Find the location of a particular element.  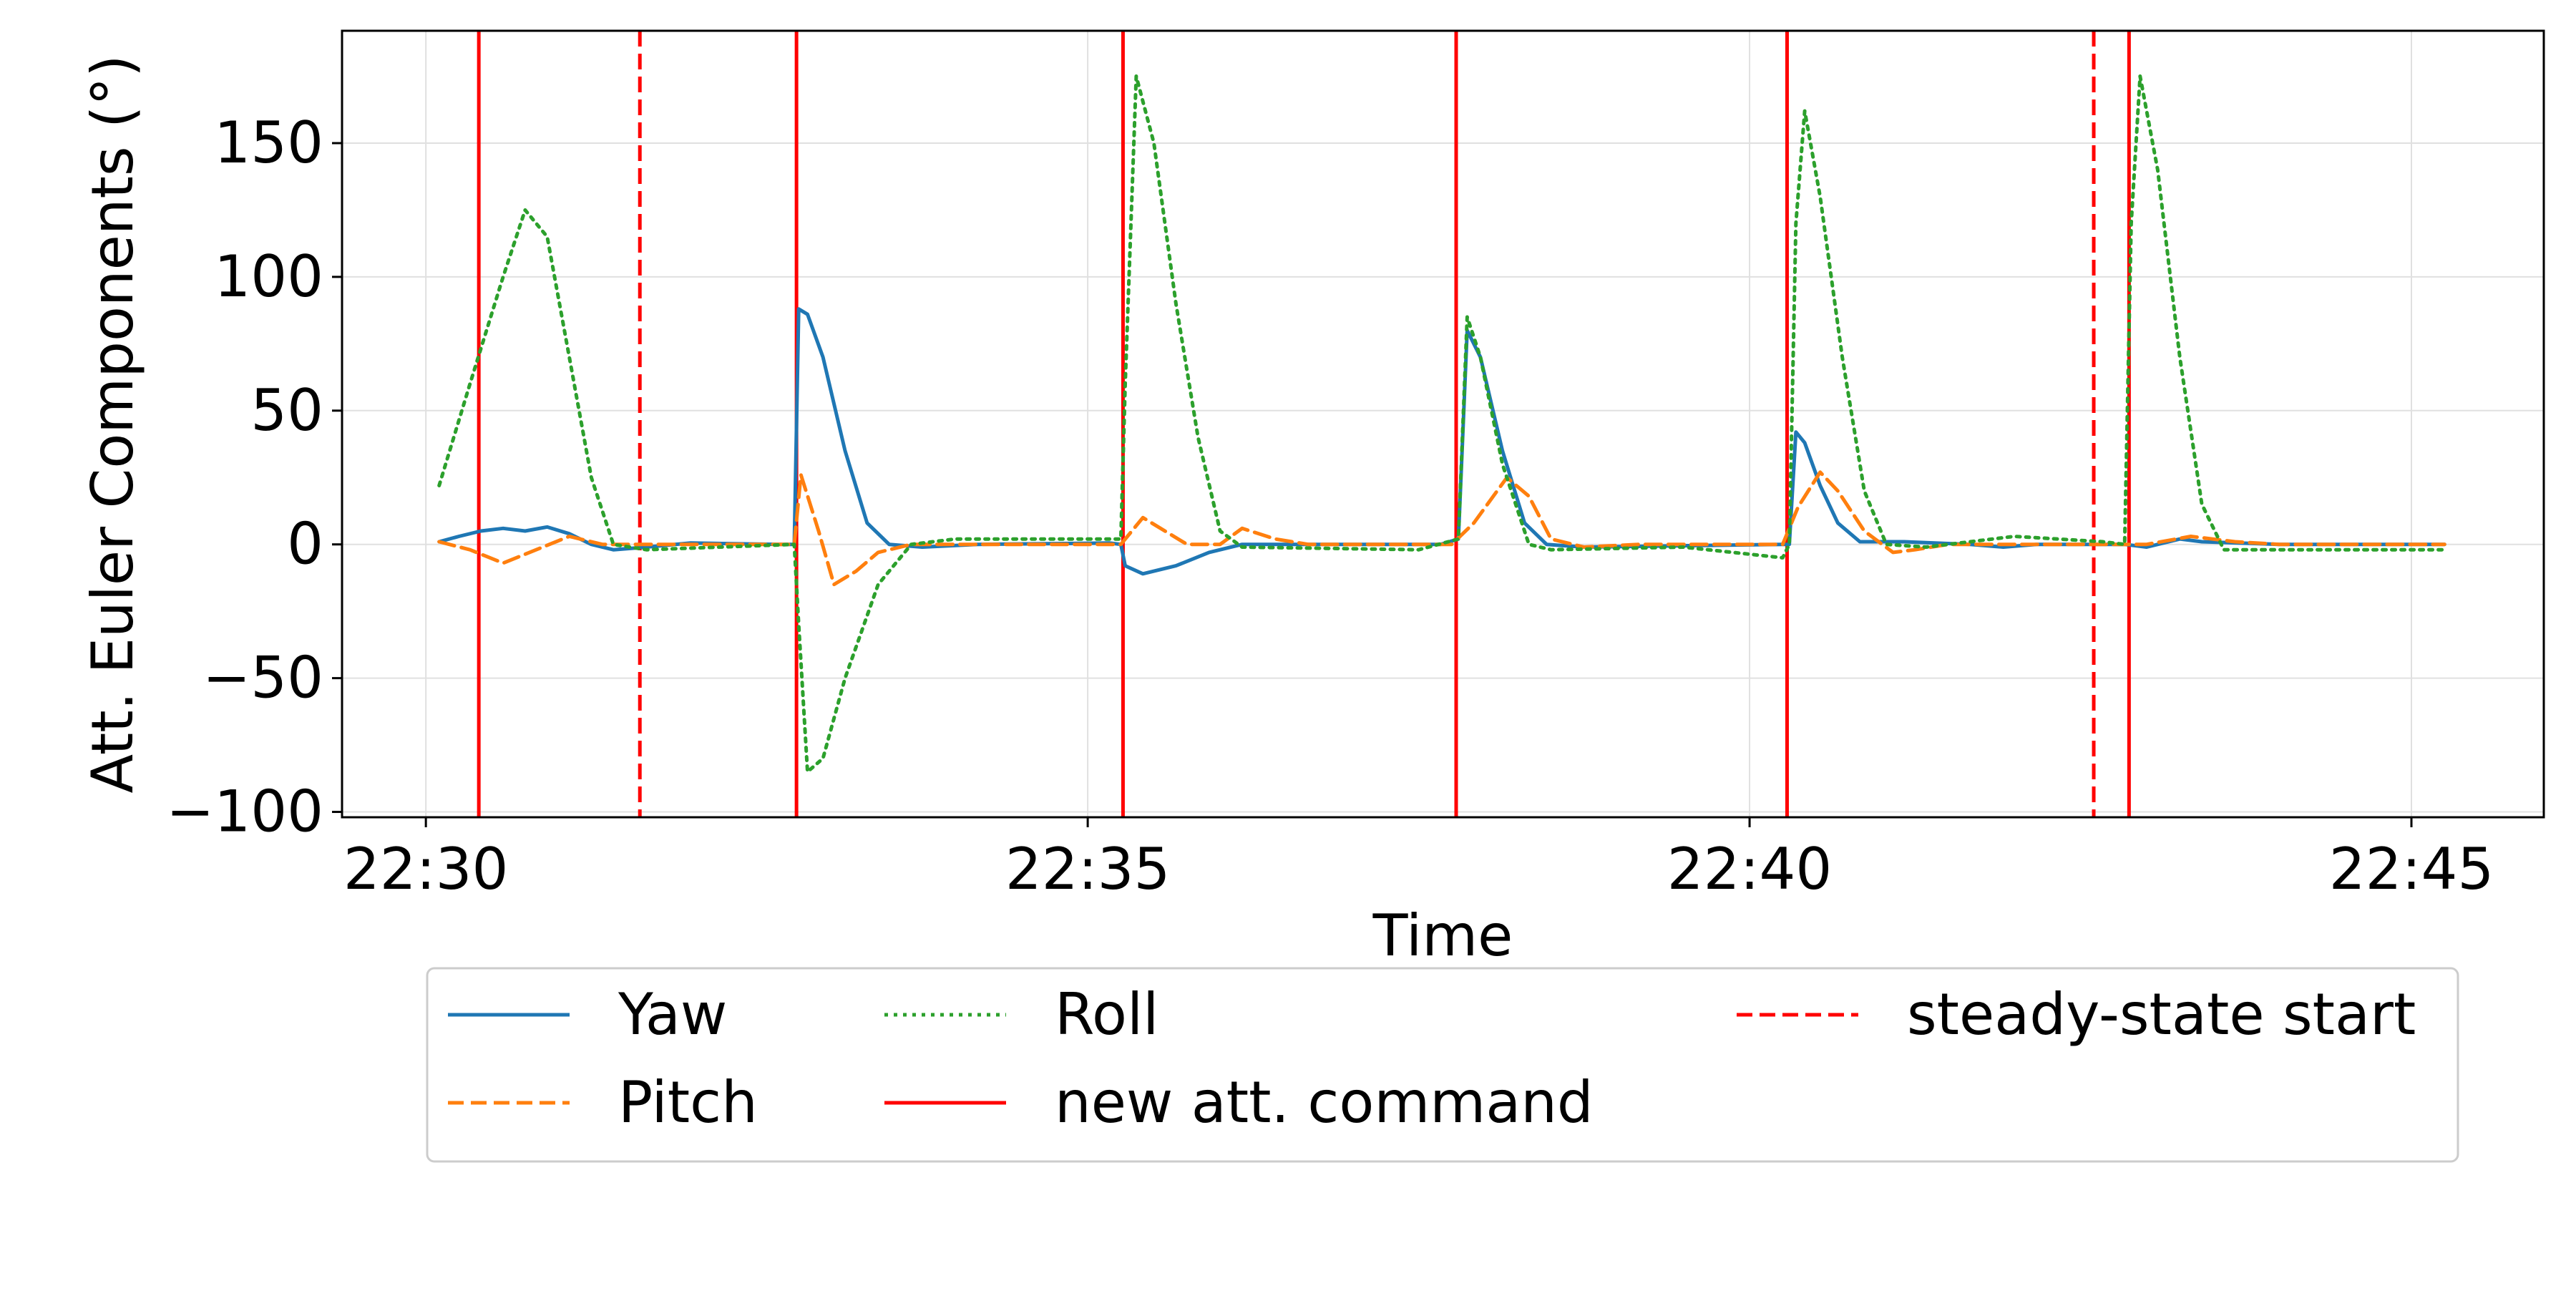

x-axis-label: Time is located at coordinates (1442, 935).